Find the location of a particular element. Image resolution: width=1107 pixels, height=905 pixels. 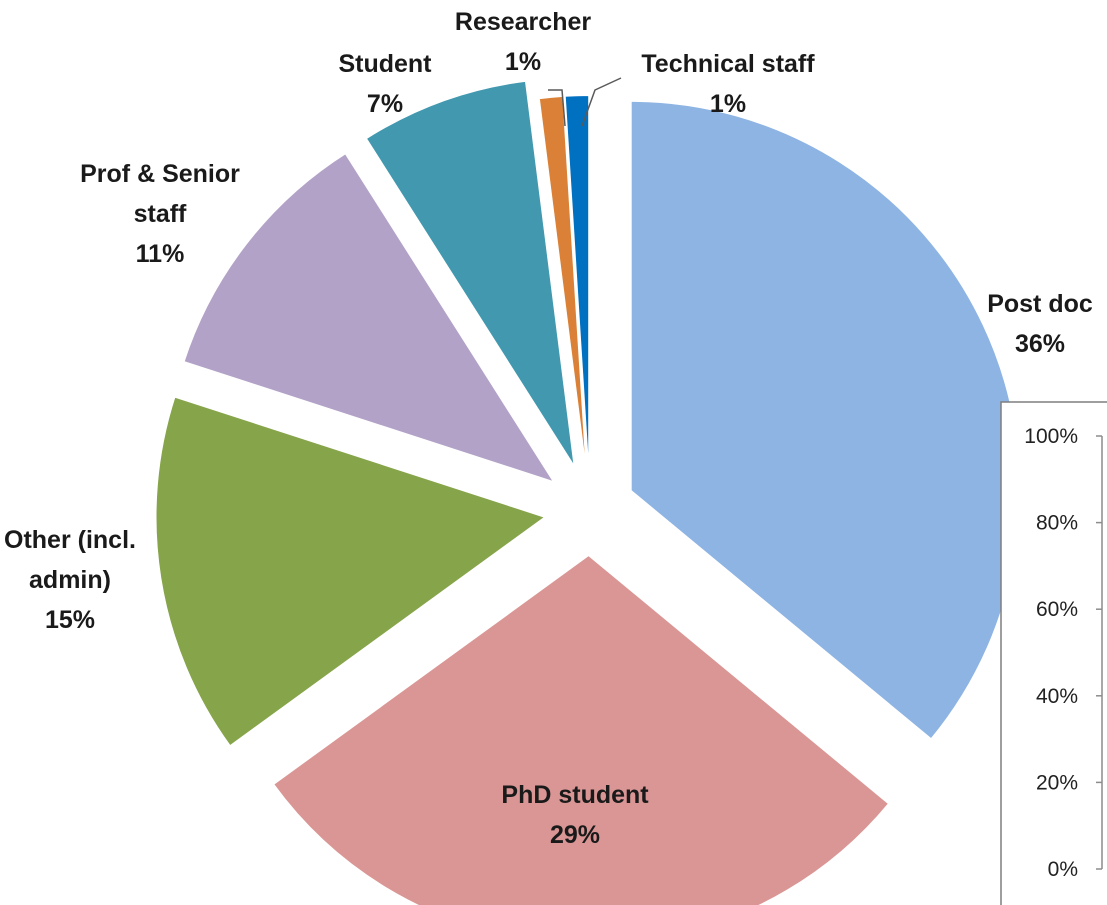

slice-label-line: Post doc is located at coordinates (1040, 304).